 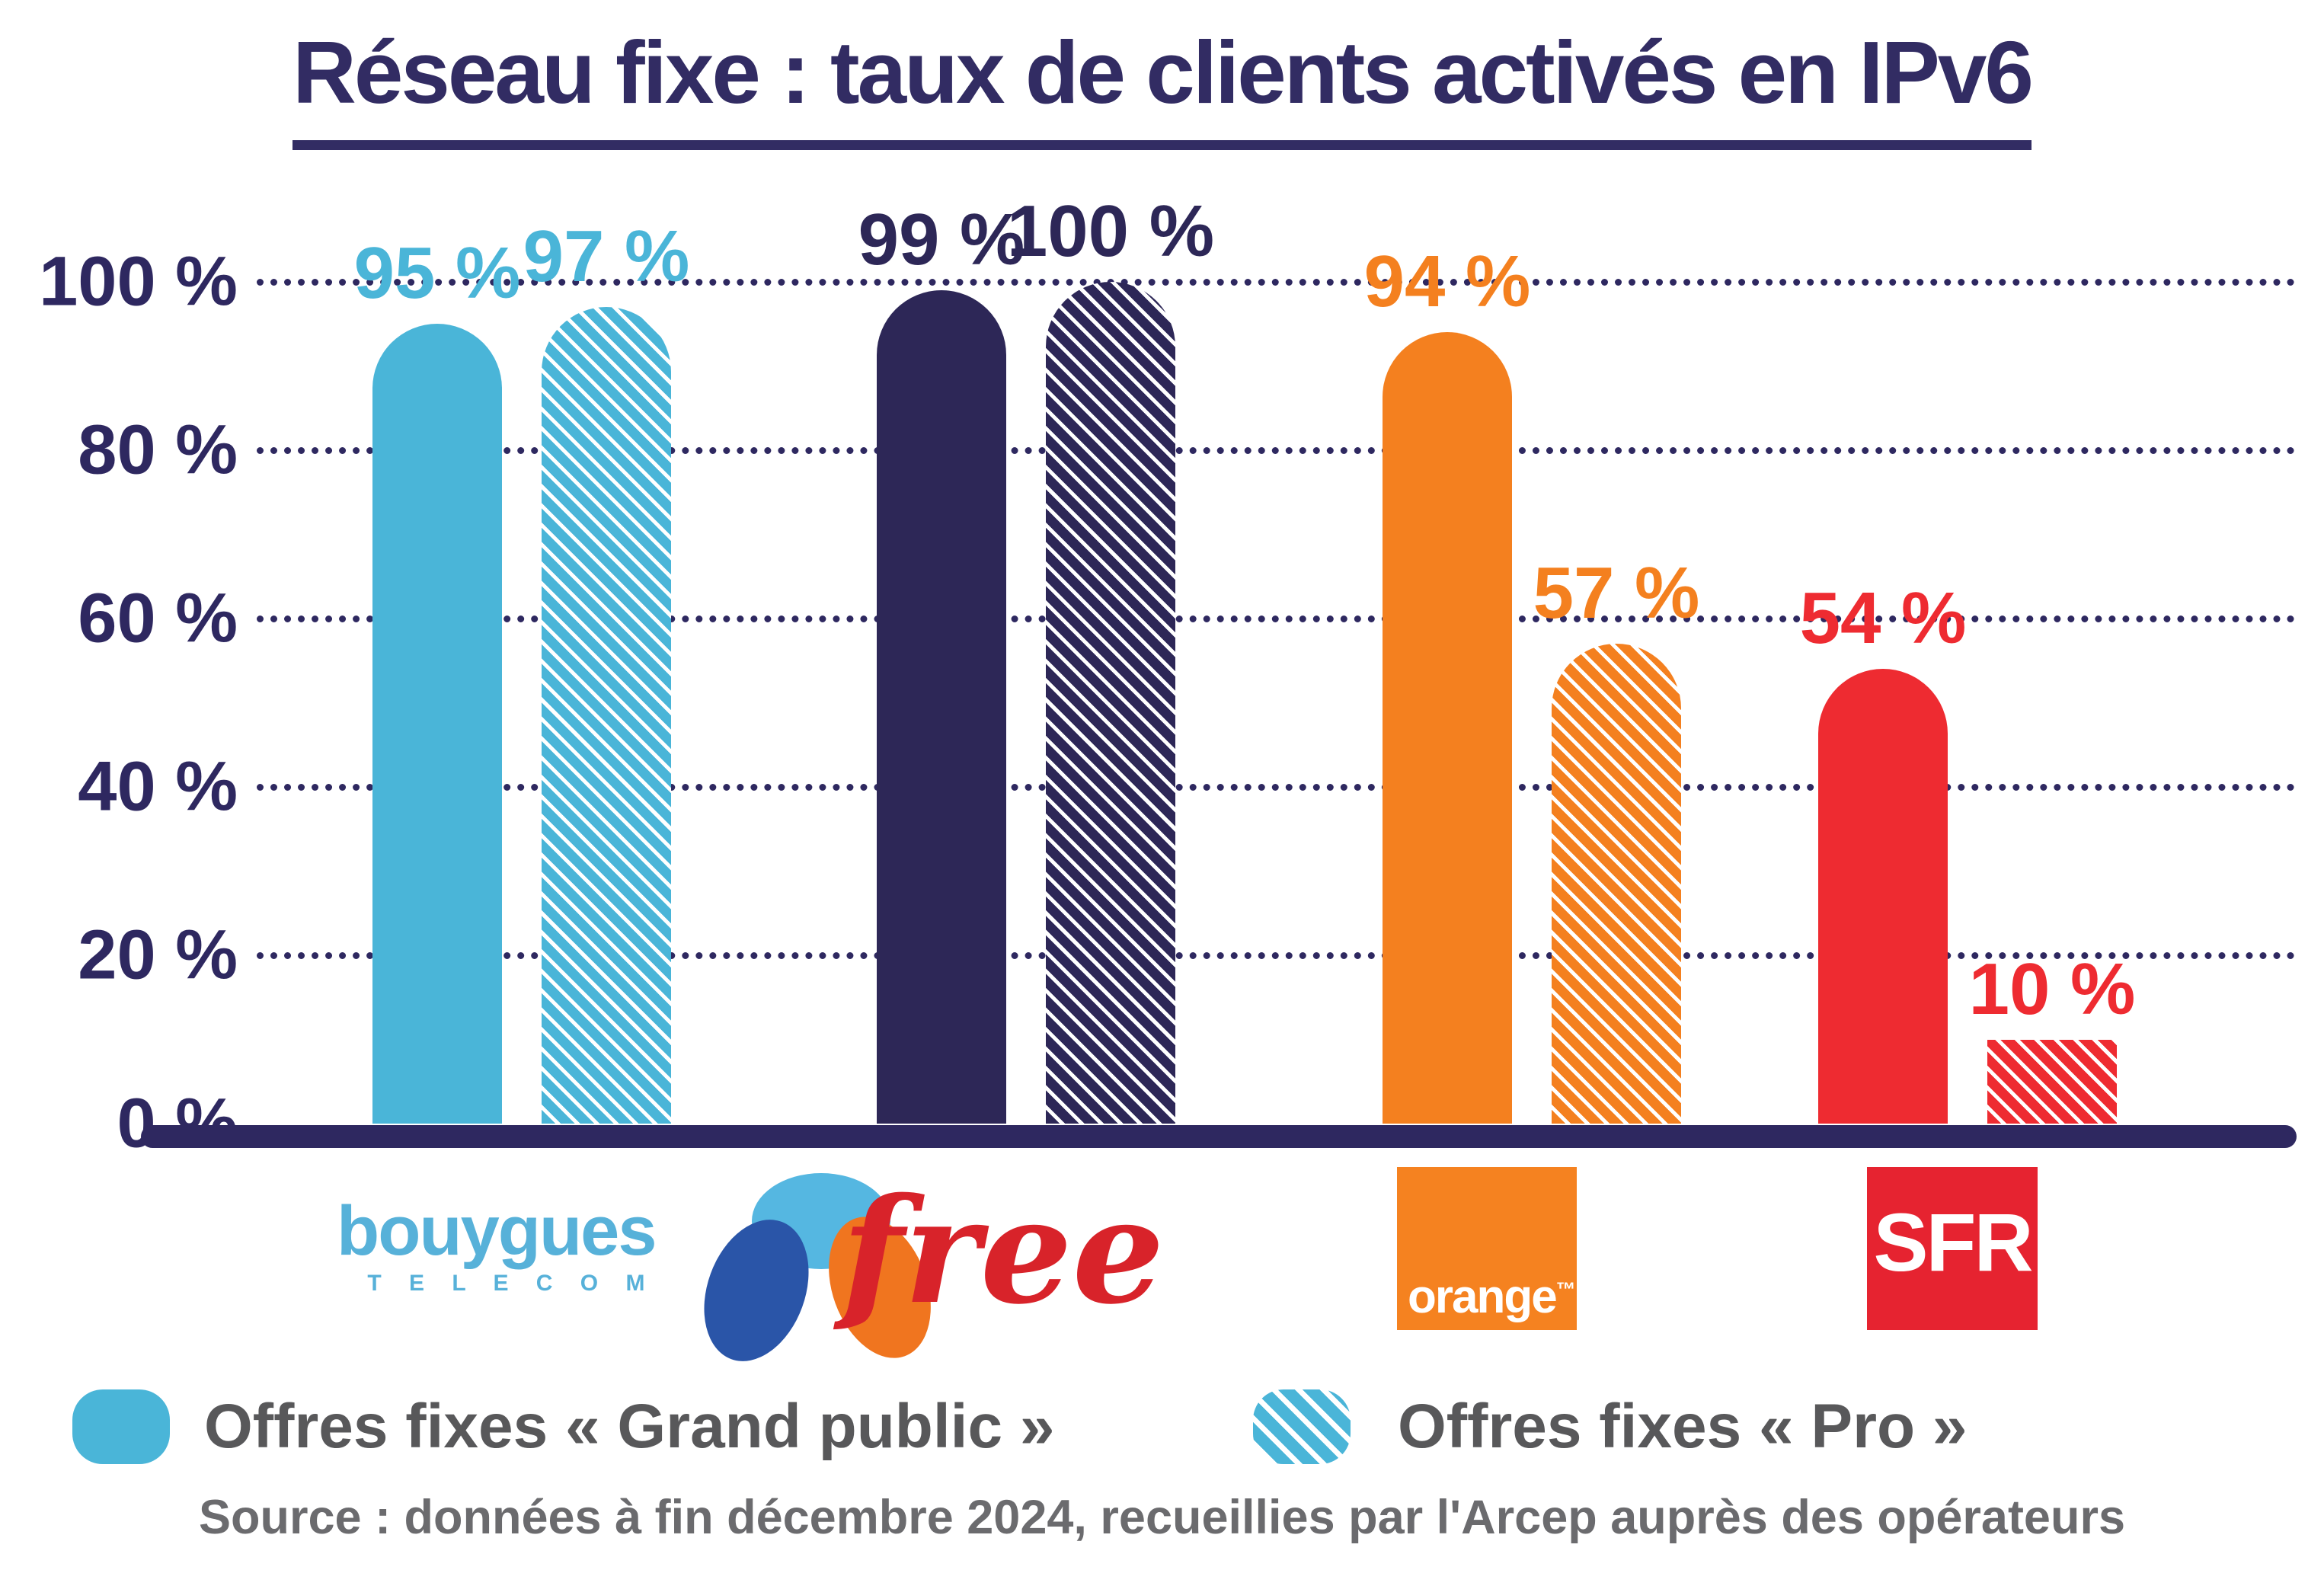 I want to click on gridline-60%, so click(x=1276, y=619).